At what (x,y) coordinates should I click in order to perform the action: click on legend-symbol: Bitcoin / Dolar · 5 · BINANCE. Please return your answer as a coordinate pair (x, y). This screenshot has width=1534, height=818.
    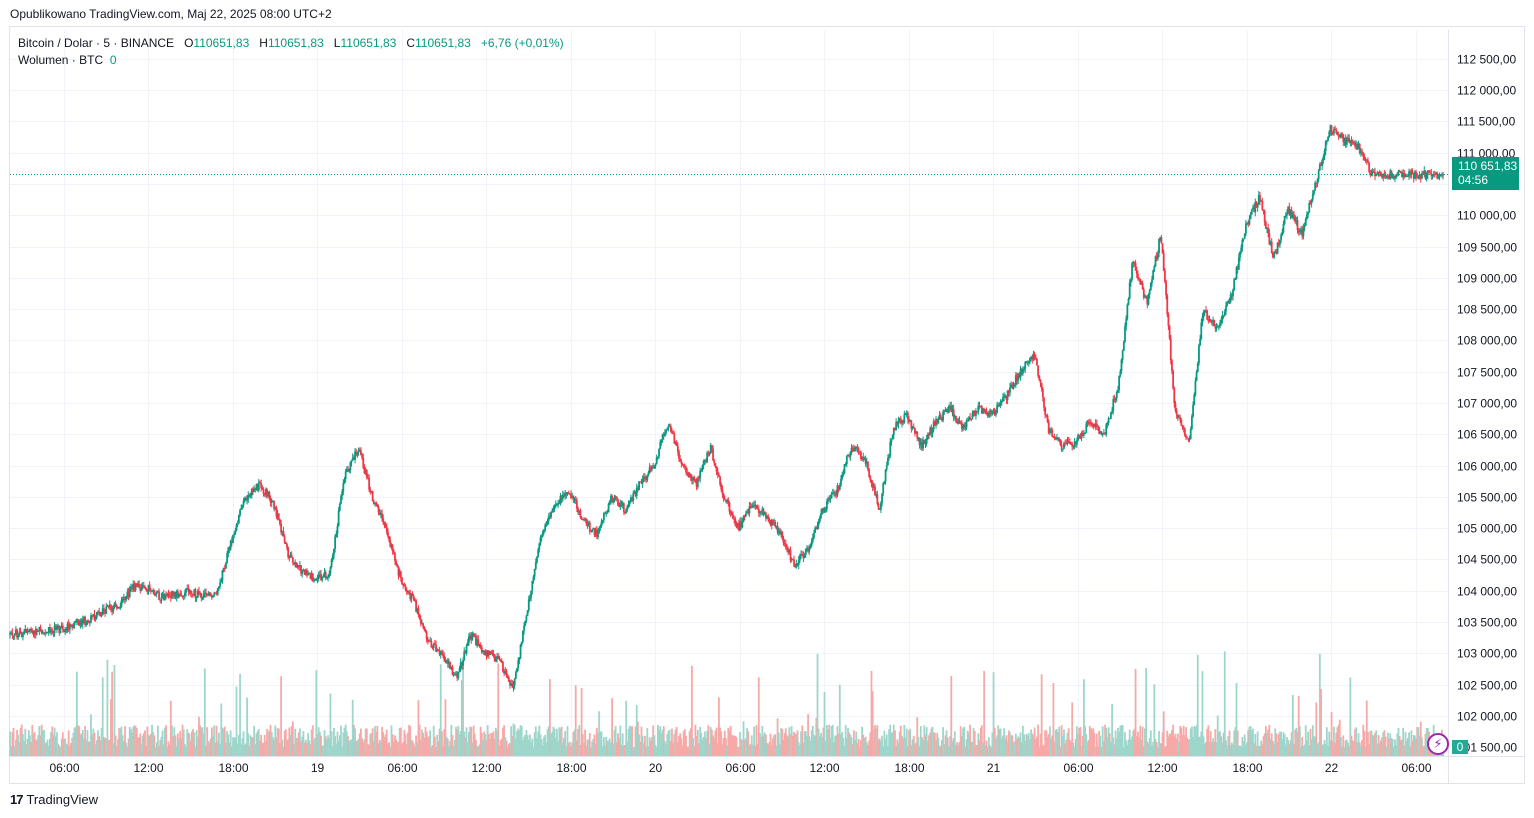
    Looking at the image, I should click on (96, 43).